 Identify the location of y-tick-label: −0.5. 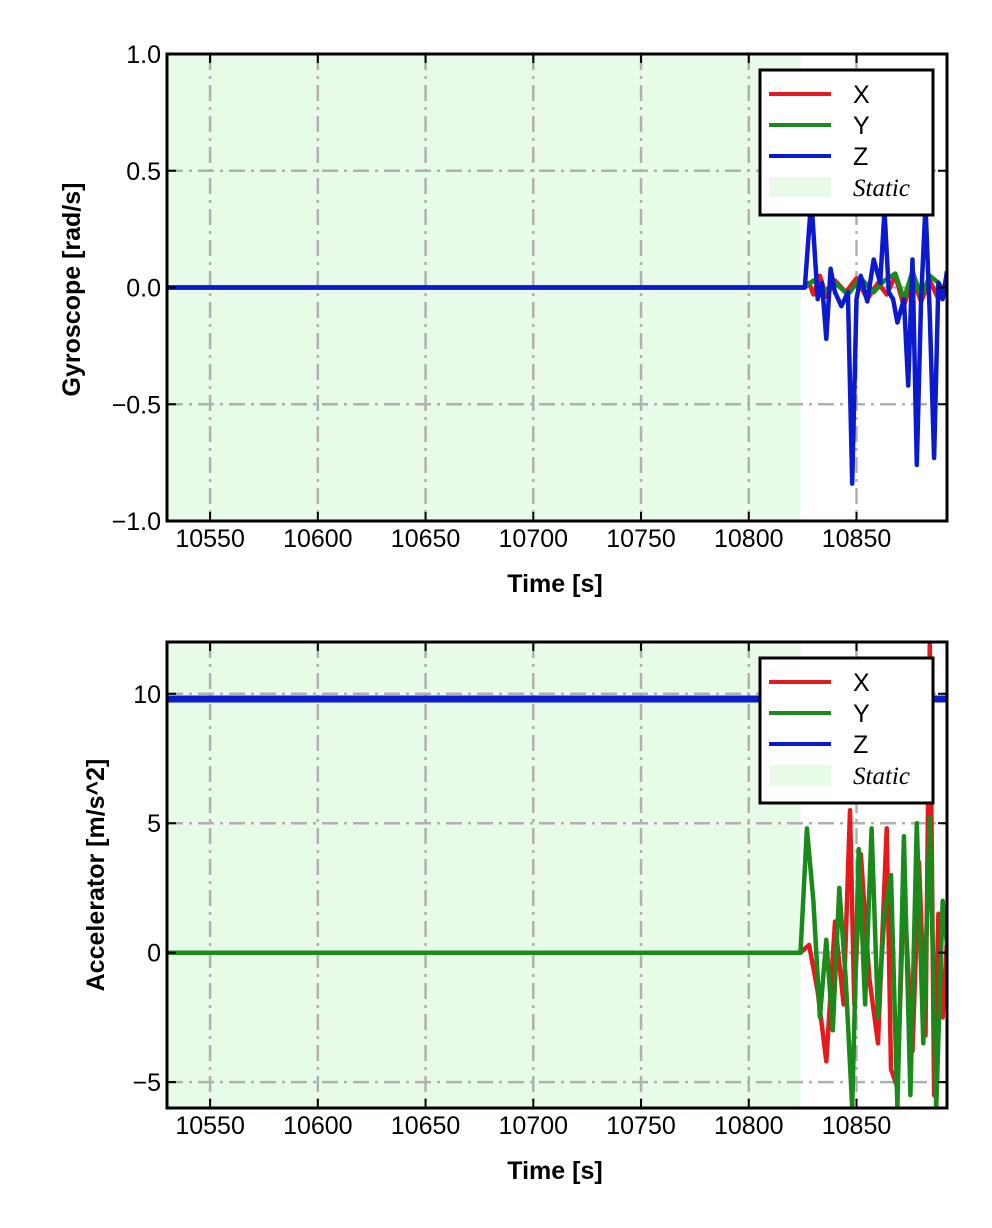
(136, 405).